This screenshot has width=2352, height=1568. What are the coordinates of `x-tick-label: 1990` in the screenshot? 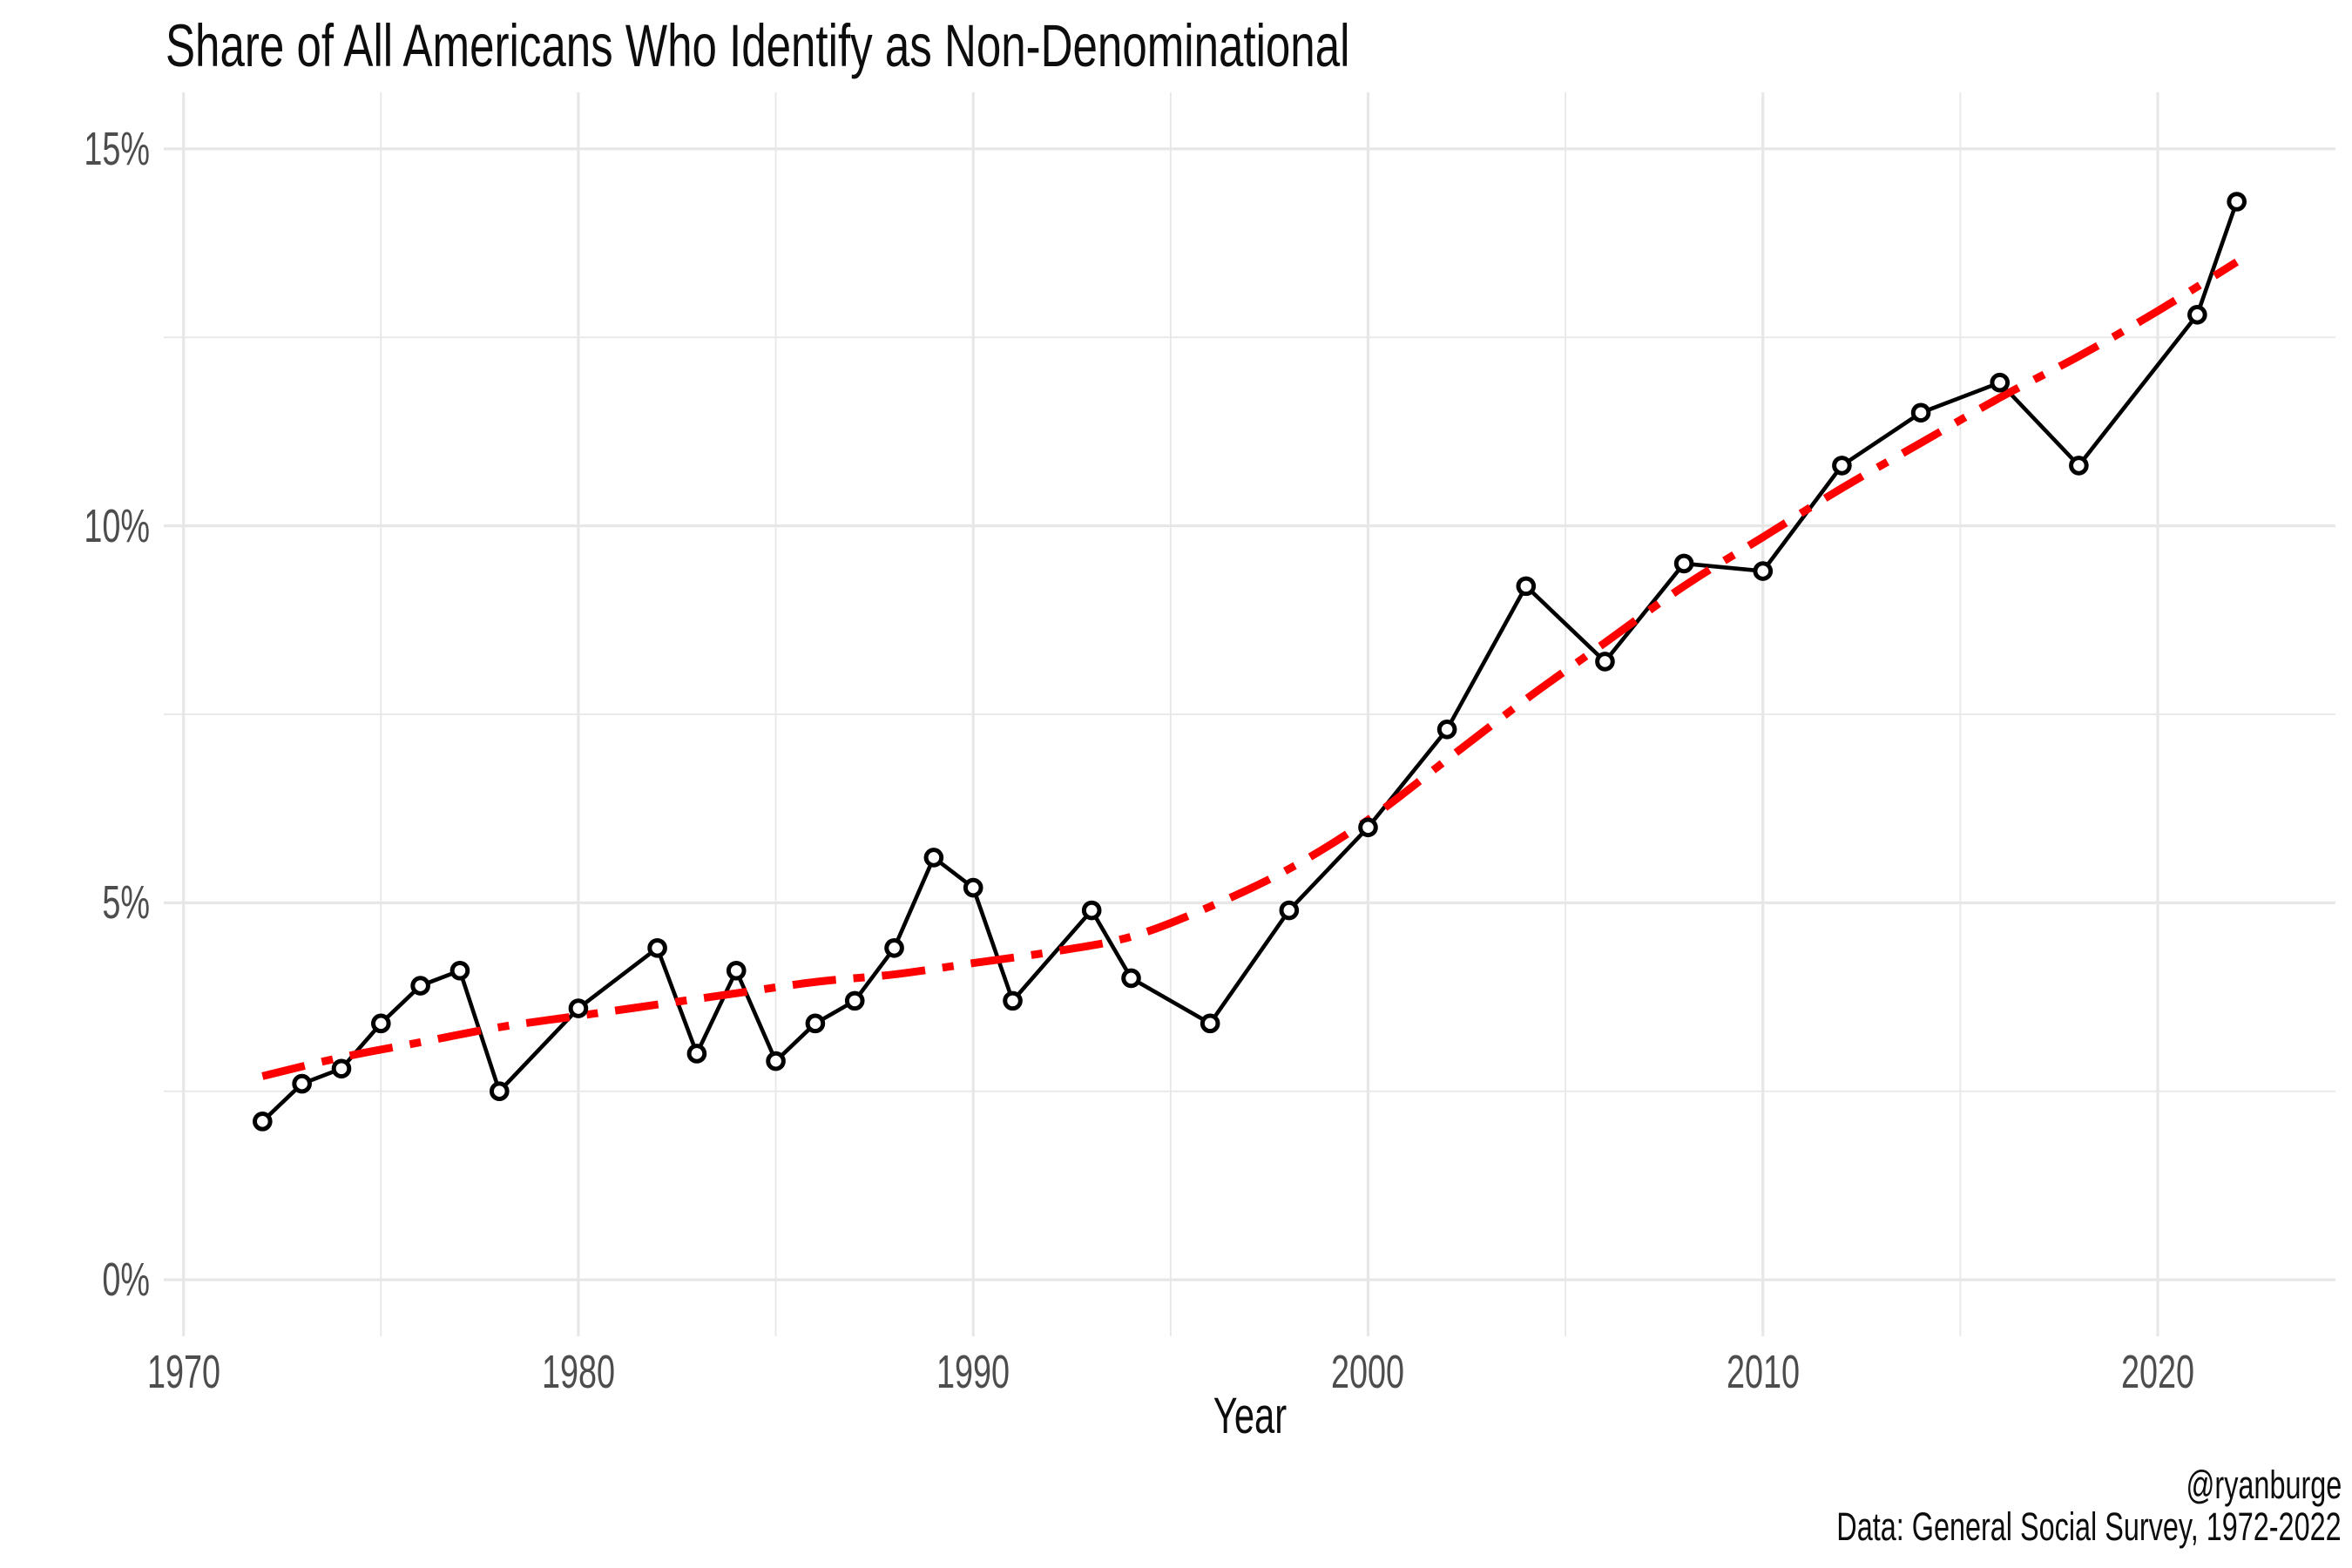 It's located at (973, 1372).